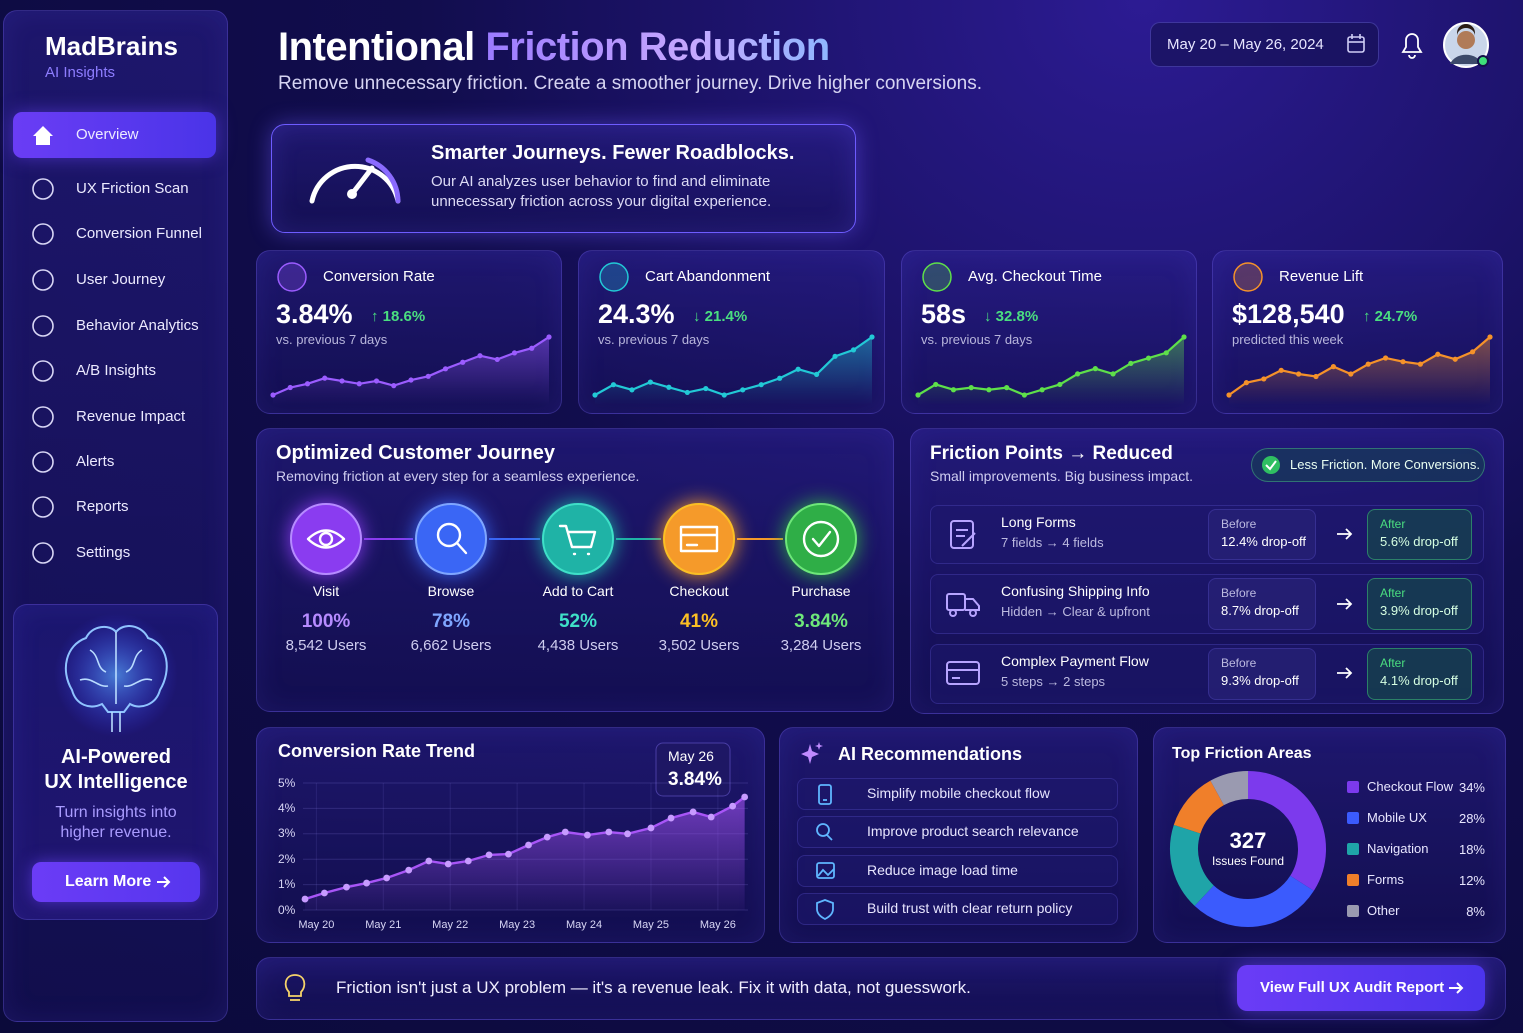 The width and height of the screenshot is (1523, 1033). What do you see at coordinates (825, 852) in the screenshot?
I see `recommendation-icons` at bounding box center [825, 852].